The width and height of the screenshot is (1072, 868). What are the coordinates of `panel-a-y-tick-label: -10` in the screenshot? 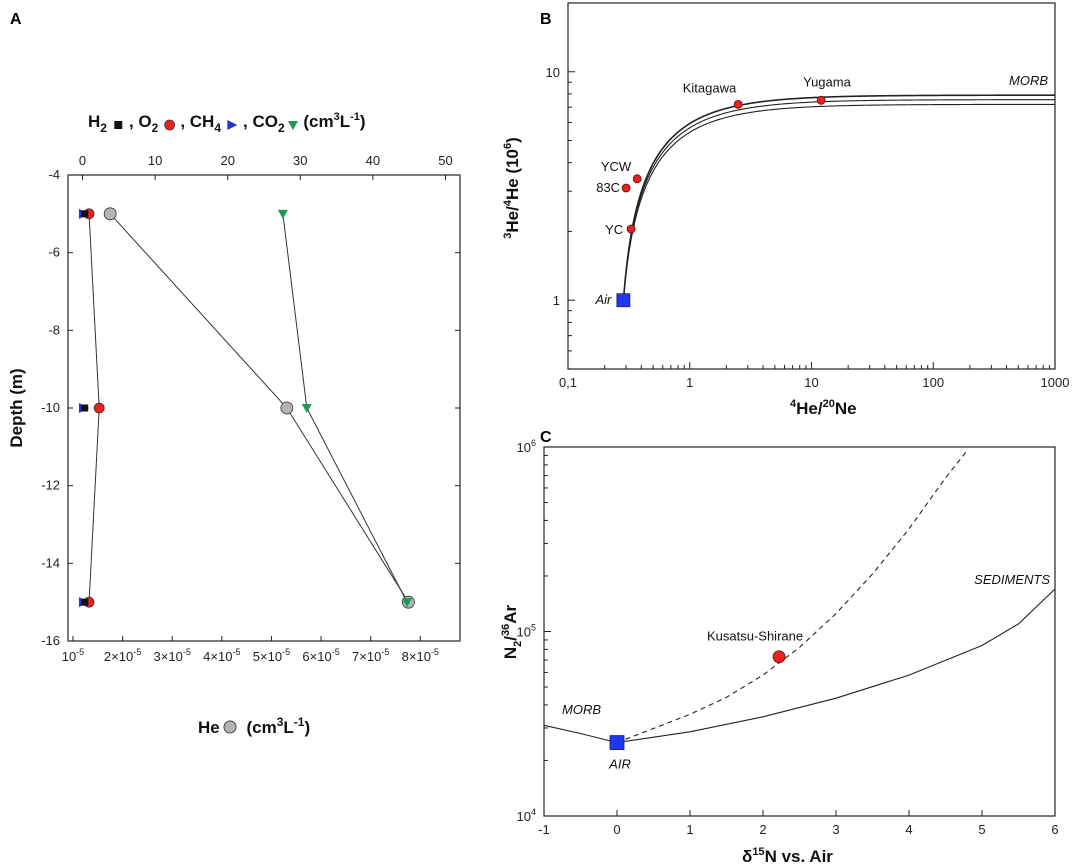 It's located at (50, 407).